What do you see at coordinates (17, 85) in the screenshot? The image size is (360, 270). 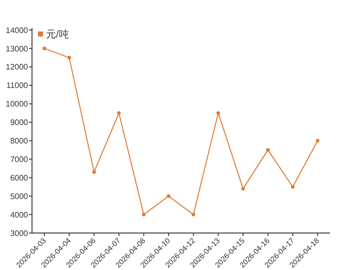 I see `y-tick-label: 11000` at bounding box center [17, 85].